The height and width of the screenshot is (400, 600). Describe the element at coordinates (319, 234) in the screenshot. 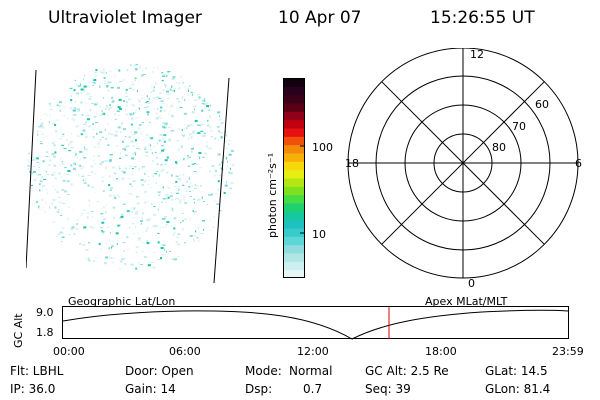

I see `colorbar-tick-10: 10` at that location.